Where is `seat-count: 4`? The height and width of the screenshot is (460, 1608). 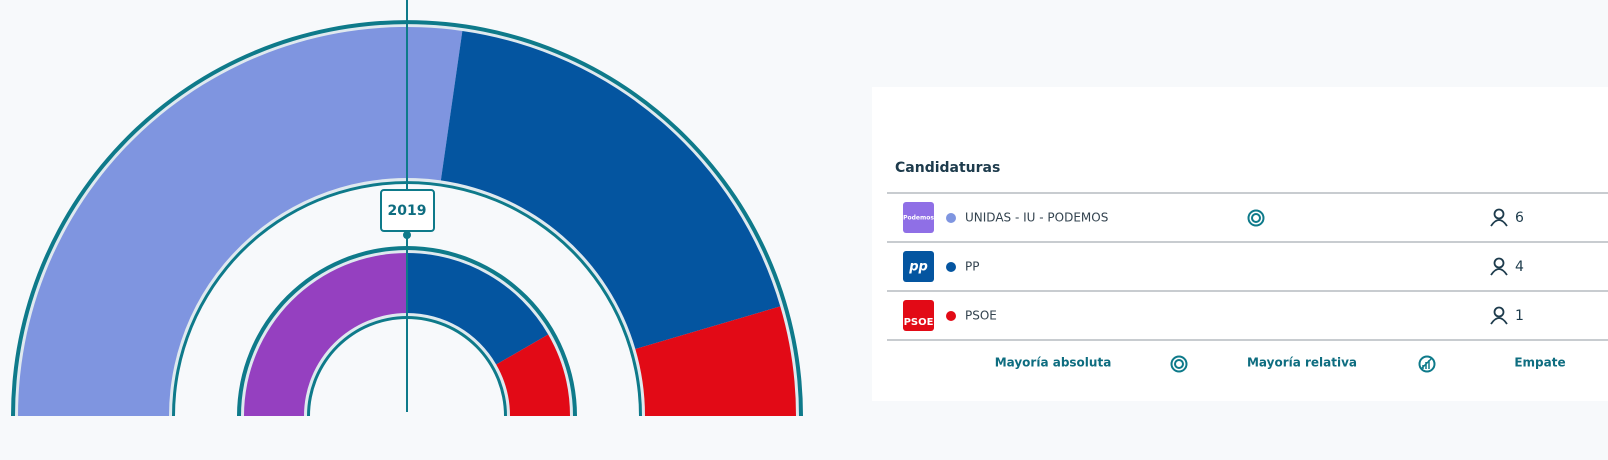 seat-count: 4 is located at coordinates (1519, 267).